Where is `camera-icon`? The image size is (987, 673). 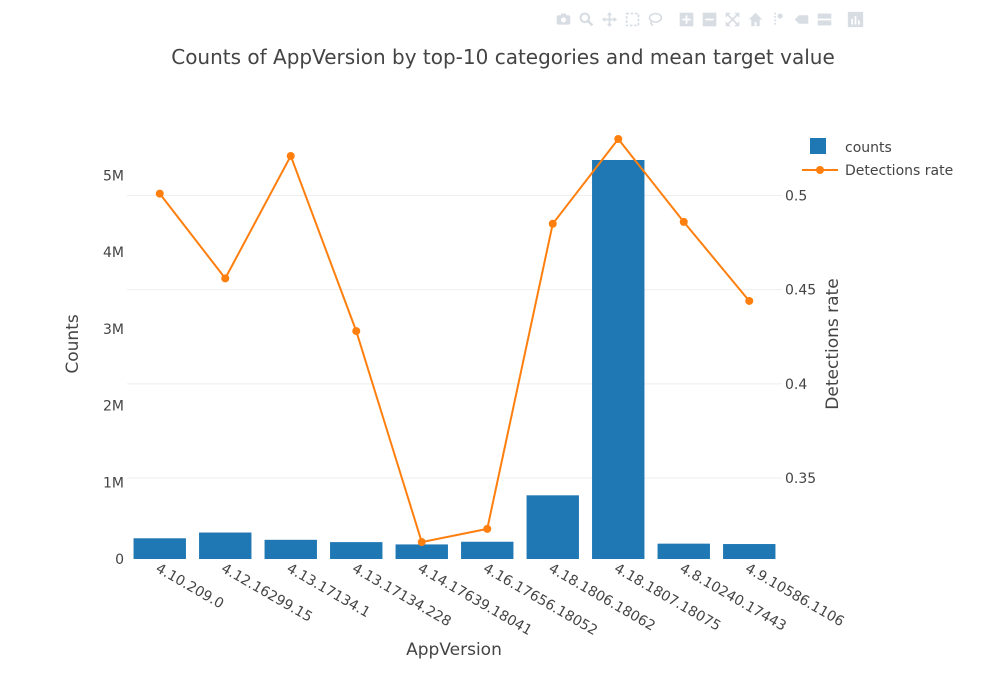 camera-icon is located at coordinates (563, 19).